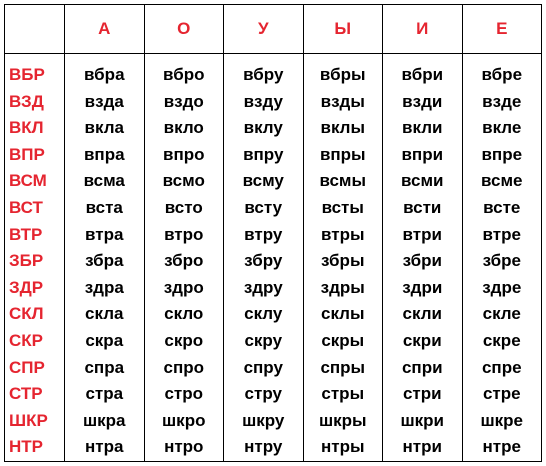 Image resolution: width=546 pixels, height=466 pixels. What do you see at coordinates (502, 154) in the screenshot?
I see `syllable-cell: впре` at bounding box center [502, 154].